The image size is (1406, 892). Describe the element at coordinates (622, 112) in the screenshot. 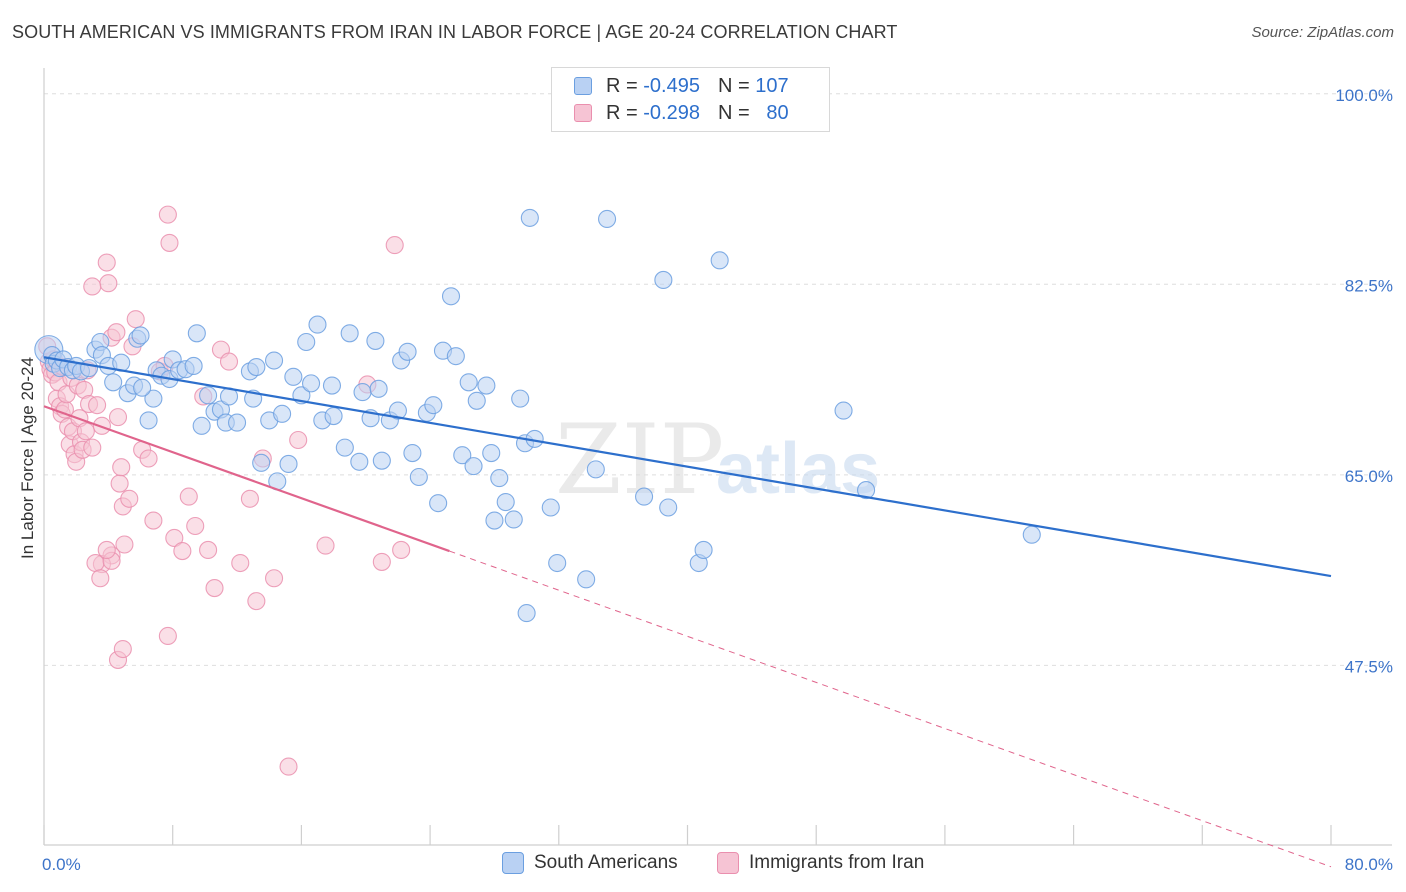

I see `legend-r-label: R =` at that location.